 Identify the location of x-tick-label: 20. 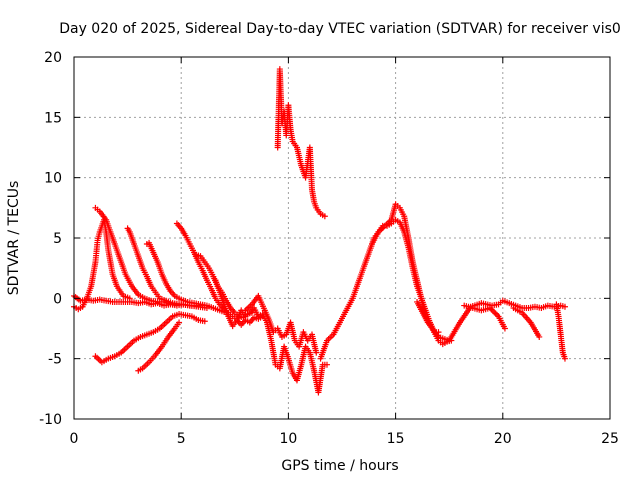
(503, 439).